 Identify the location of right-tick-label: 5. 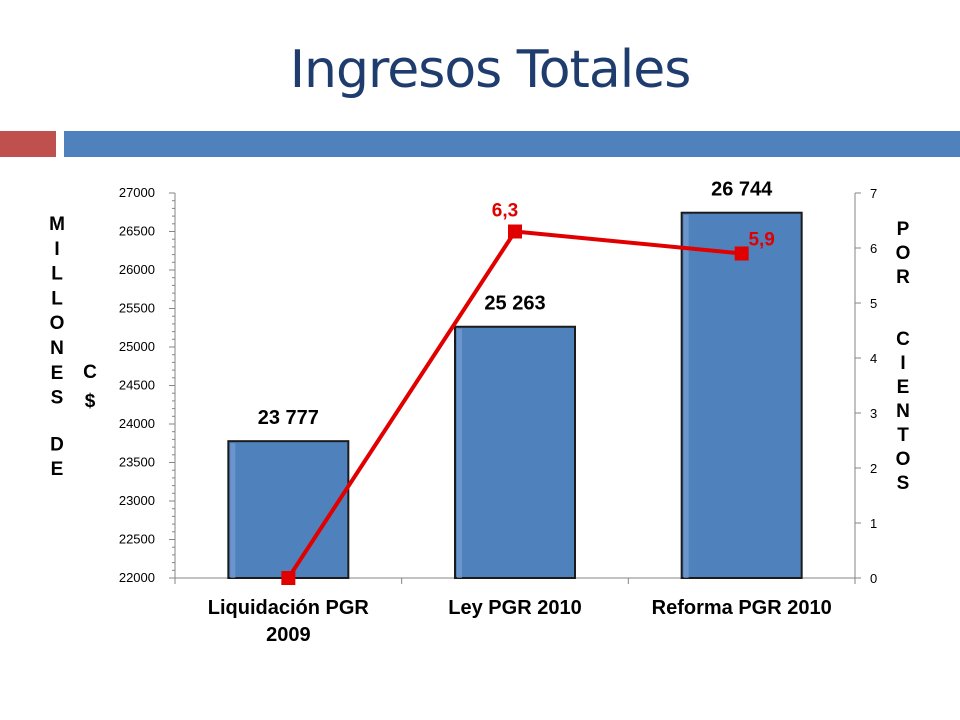
(873, 303).